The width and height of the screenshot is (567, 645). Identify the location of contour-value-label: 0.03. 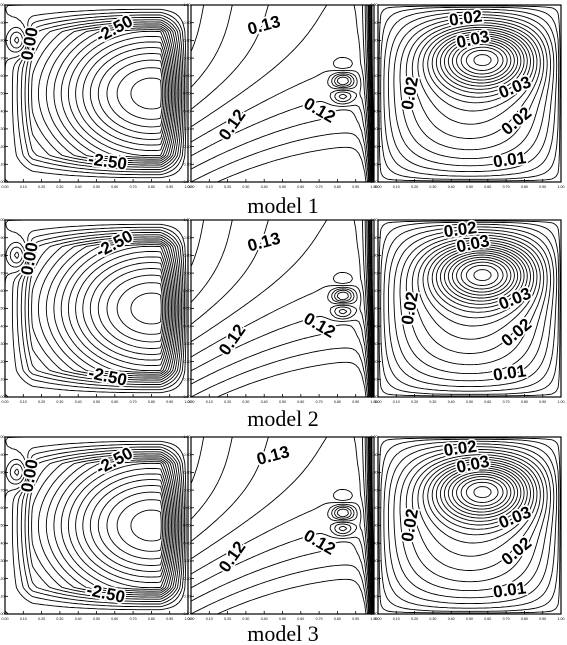
(515, 299).